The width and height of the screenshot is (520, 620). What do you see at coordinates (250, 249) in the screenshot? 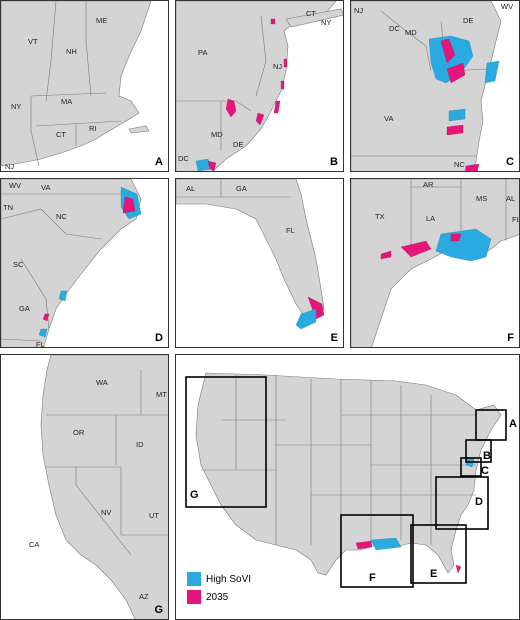
I see `florida-landmass` at bounding box center [250, 249].